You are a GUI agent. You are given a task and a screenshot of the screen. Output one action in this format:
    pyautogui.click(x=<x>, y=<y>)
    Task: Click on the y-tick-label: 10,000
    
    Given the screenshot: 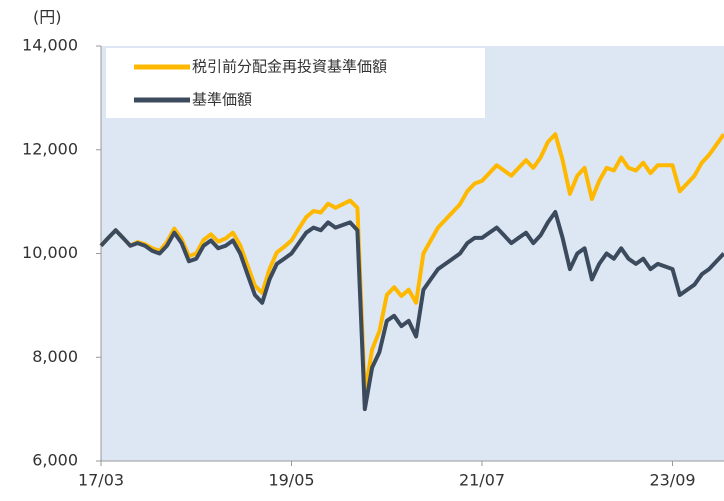 What is the action you would take?
    pyautogui.click(x=50, y=252)
    